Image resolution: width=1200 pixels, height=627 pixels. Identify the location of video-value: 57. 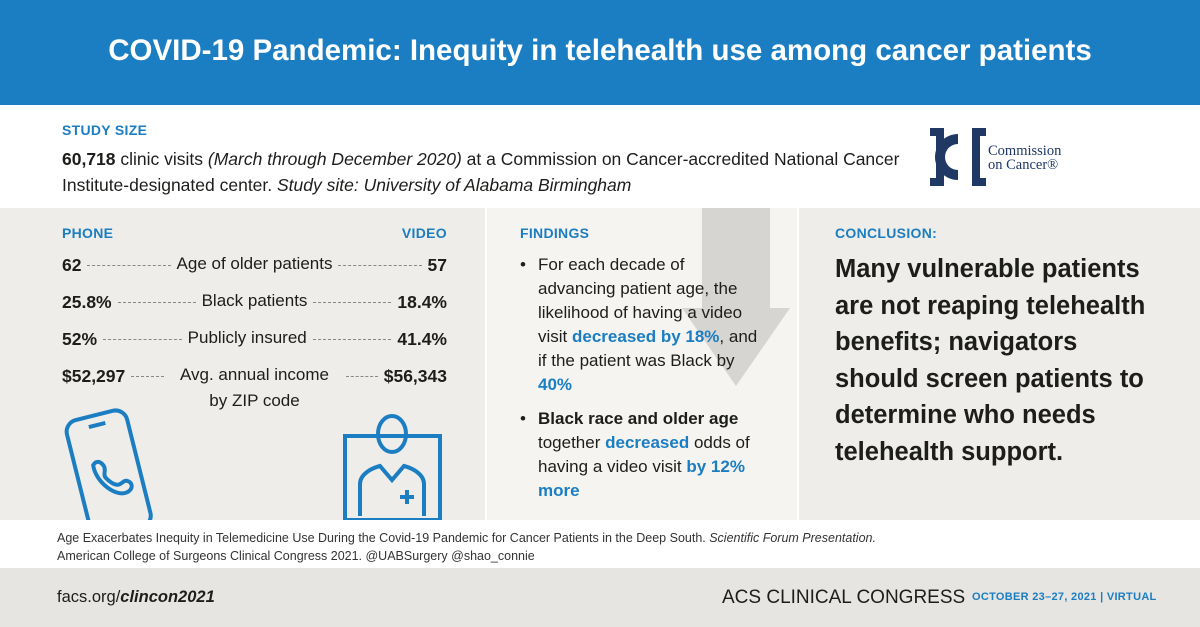
(437, 265).